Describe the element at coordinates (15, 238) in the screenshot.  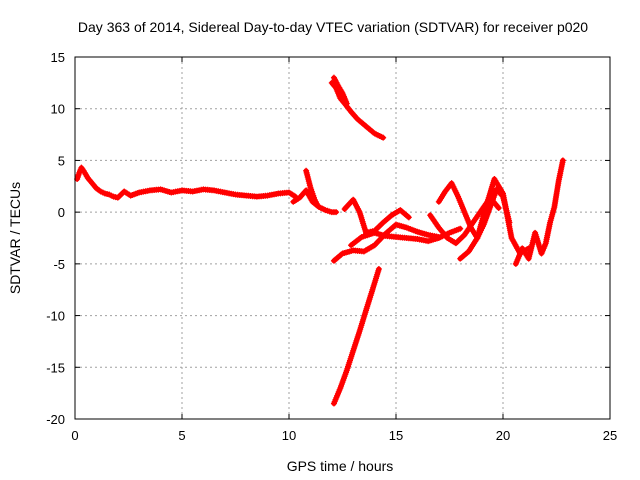
I see `y-axis-label: SDTVAR / TECUs` at that location.